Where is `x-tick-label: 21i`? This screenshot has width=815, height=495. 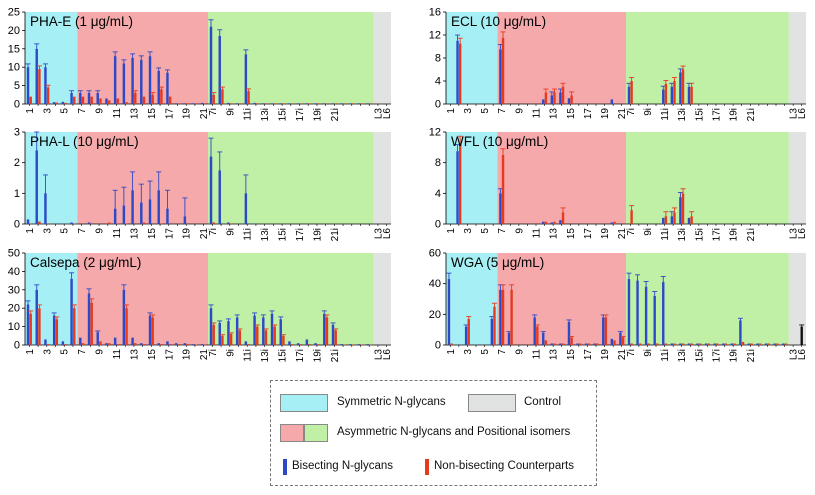 x-tick-label: 21i is located at coordinates (335, 114).